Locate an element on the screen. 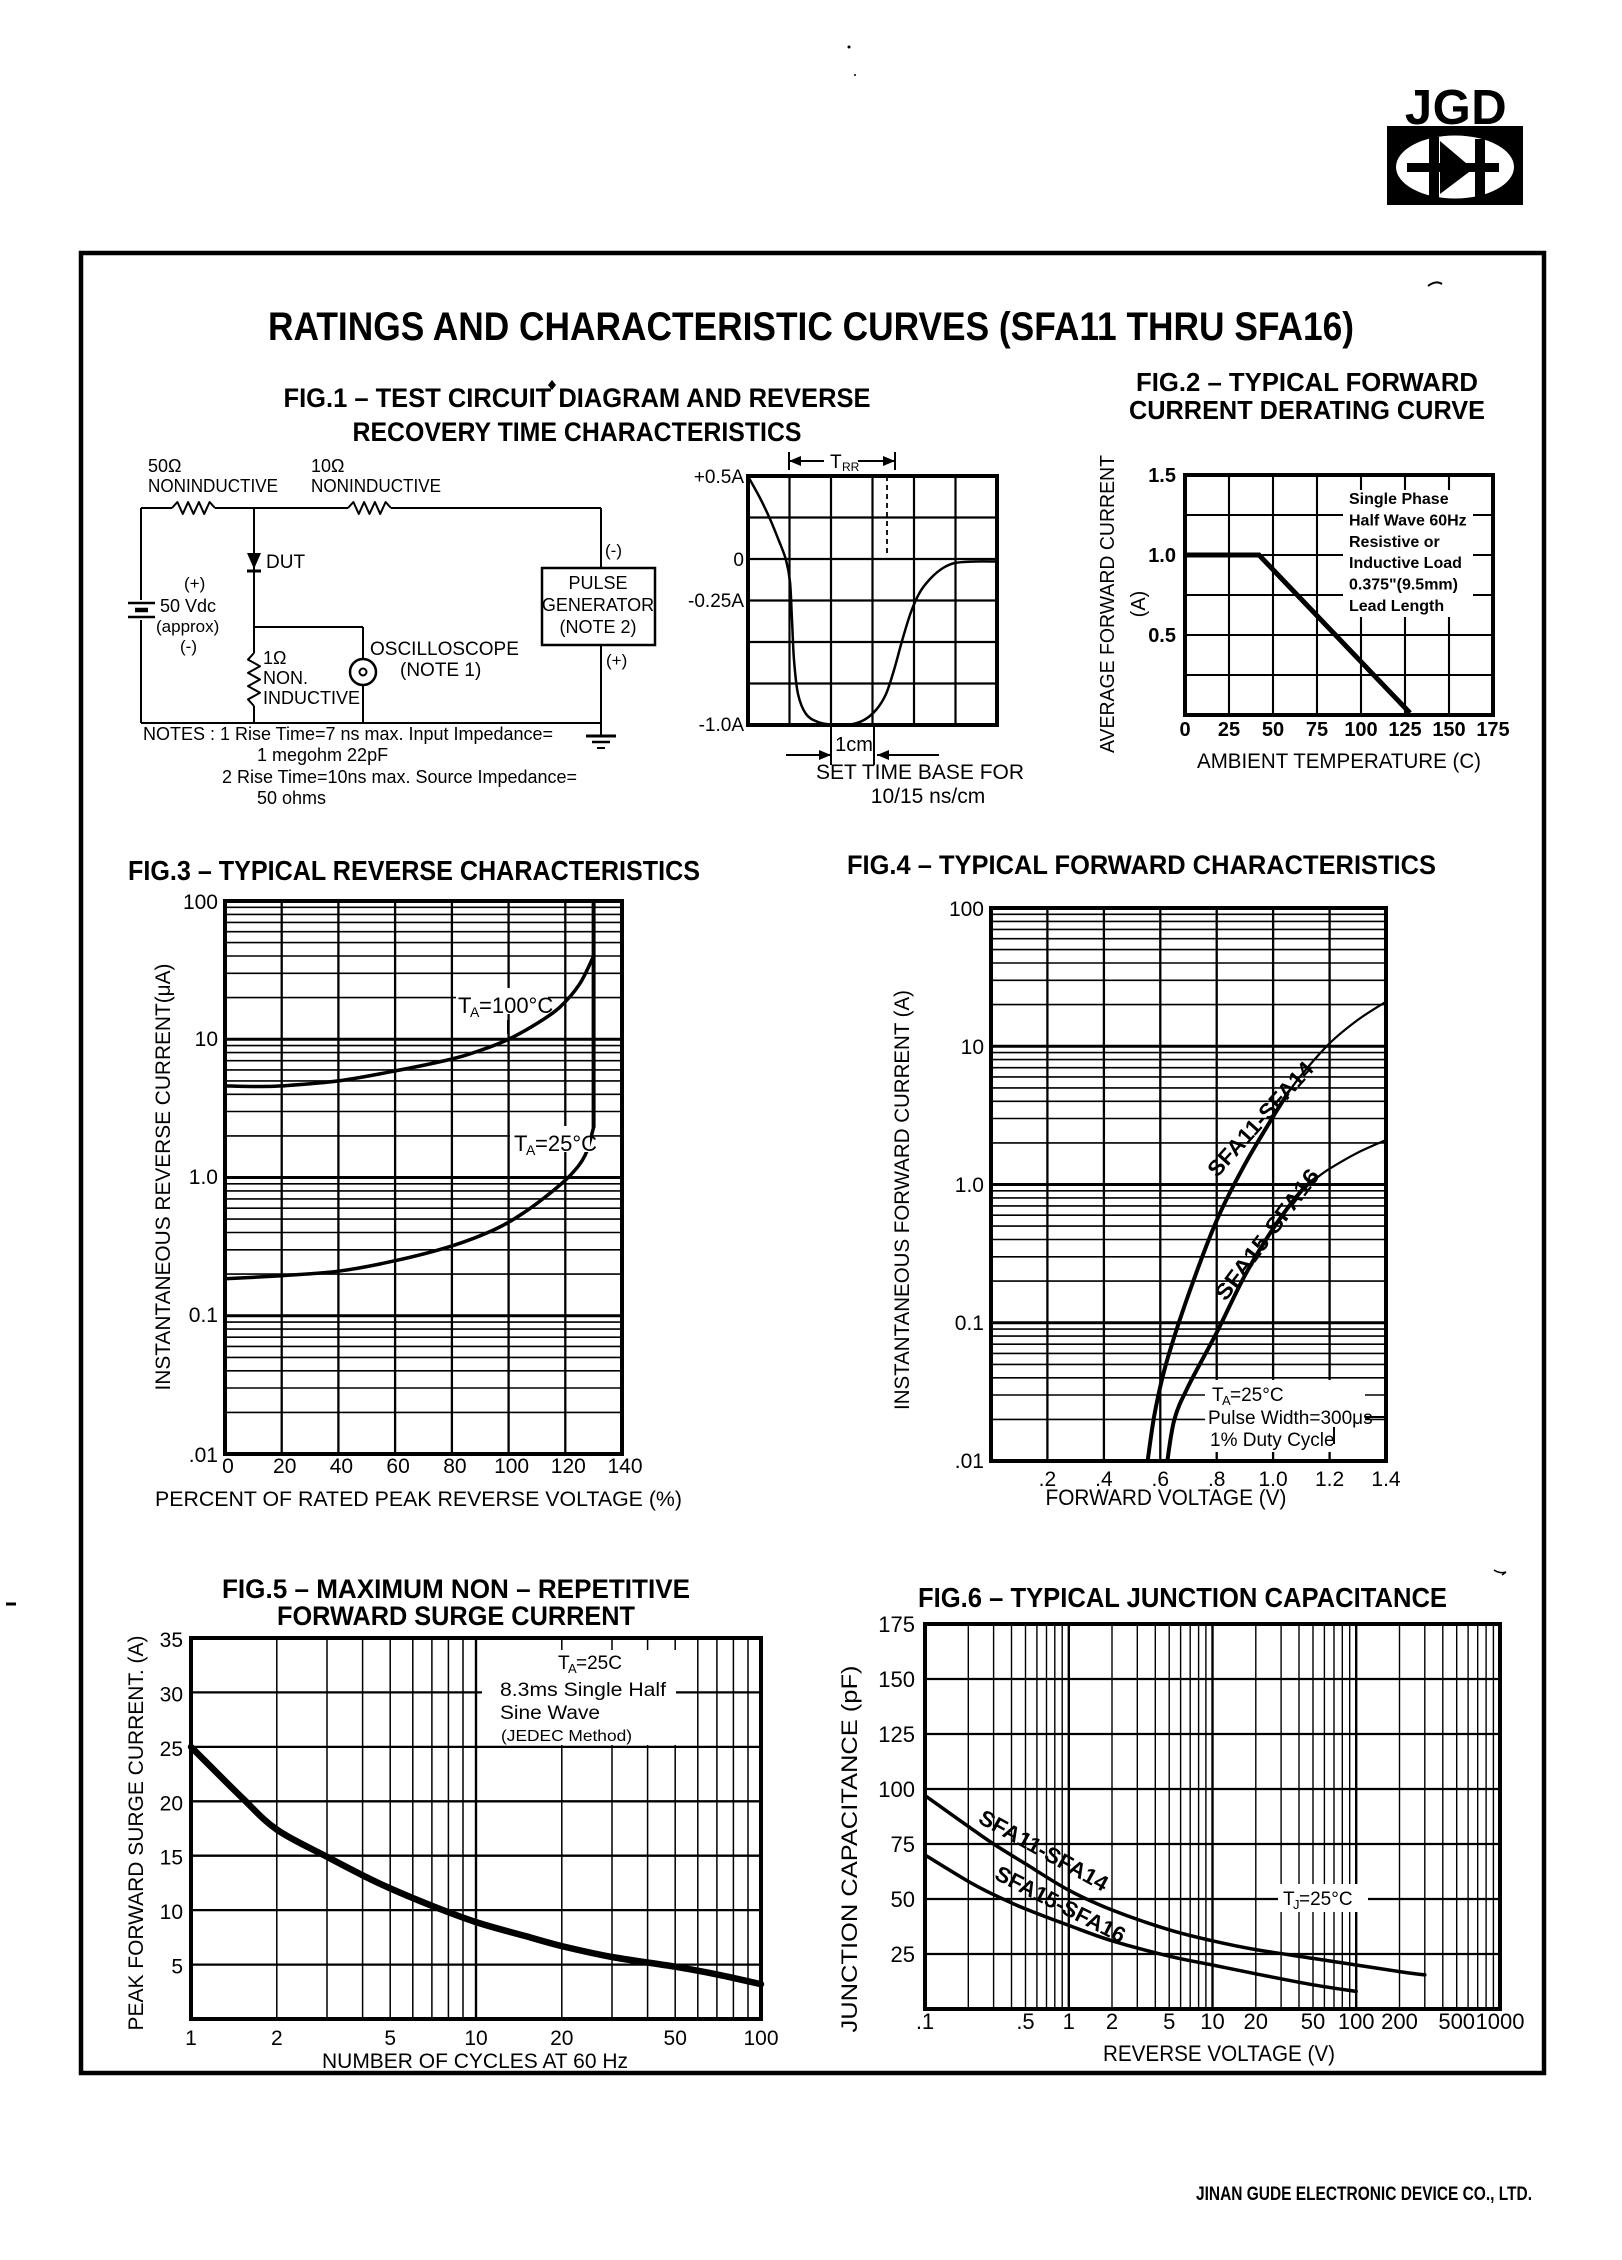 This screenshot has height=2260, width=1622. svg-text:FIG.4 – TYPICAL FORWARD CHARA: FIG.4 – TYPICAL FORWARD CHARACTERISTICS is located at coordinates (1141, 865).